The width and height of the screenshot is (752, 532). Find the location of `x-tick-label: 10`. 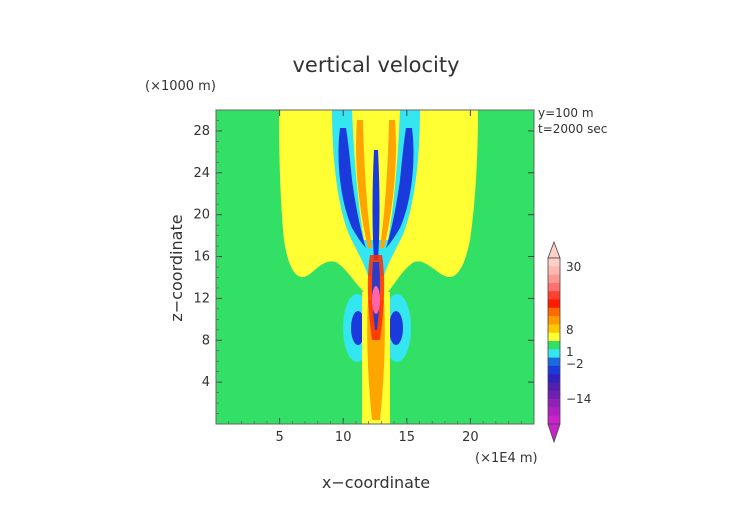

x-tick-label: 10 is located at coordinates (343, 437).